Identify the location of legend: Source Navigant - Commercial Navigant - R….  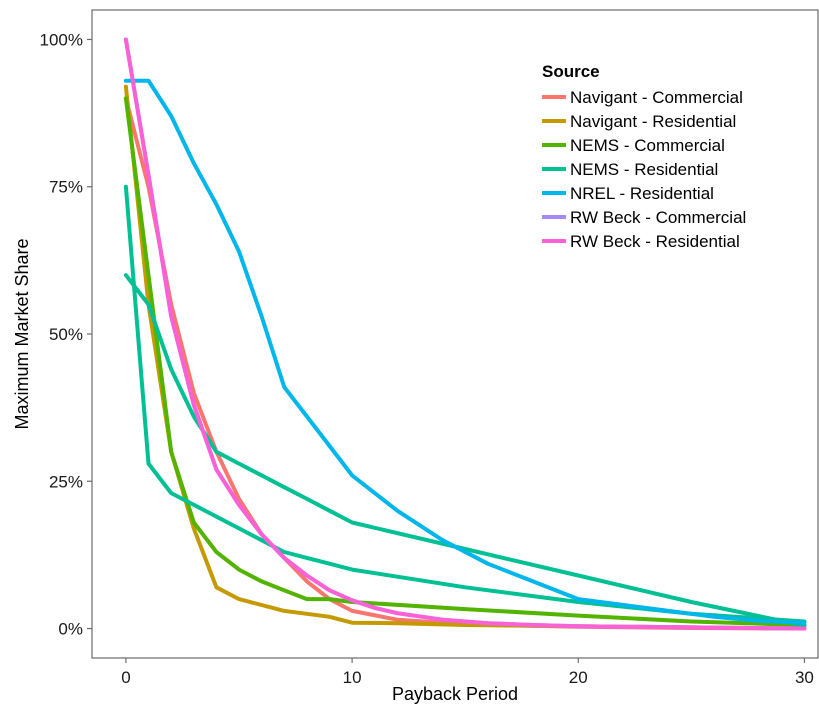
(644, 156).